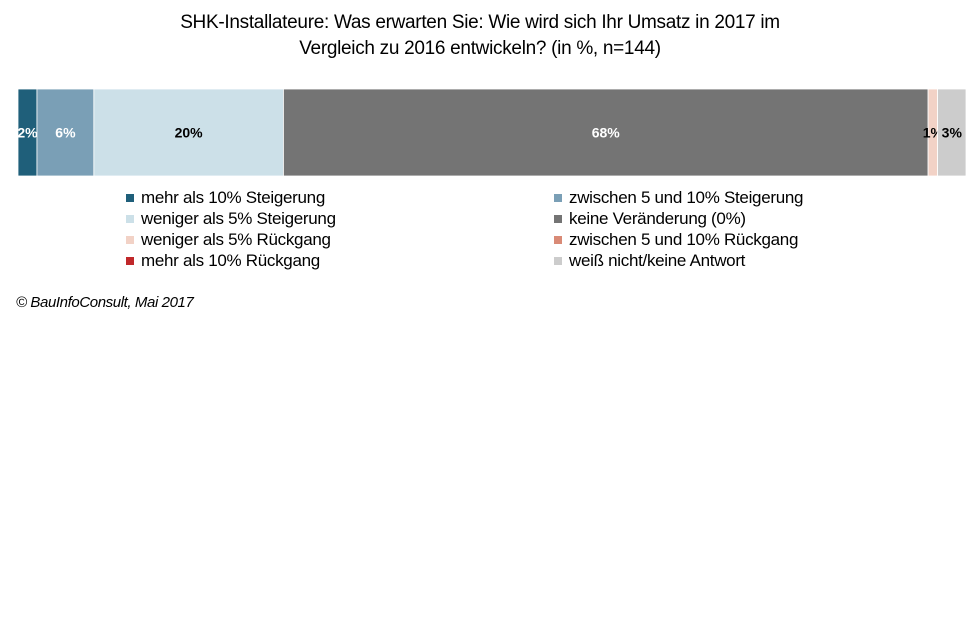 The height and width of the screenshot is (638, 977). I want to click on data-label-keine-ver-nderung-0: 68%, so click(606, 133).